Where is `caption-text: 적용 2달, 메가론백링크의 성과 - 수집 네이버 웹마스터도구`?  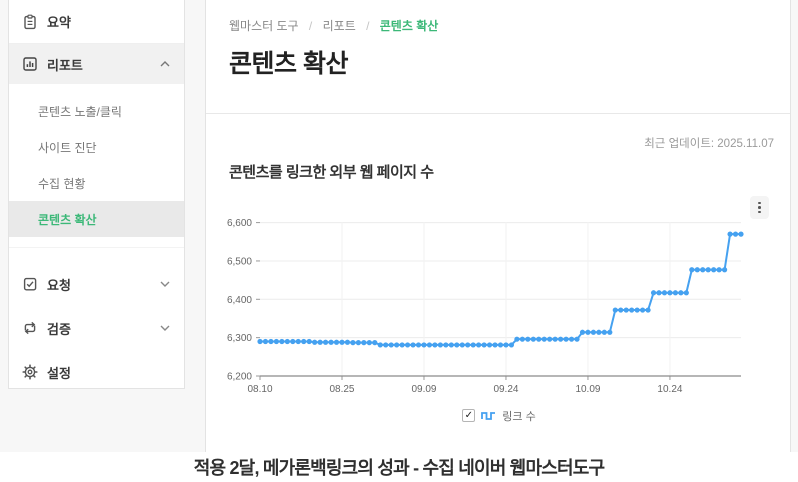 caption-text: 적용 2달, 메가론백링크의 성과 - 수집 네이버 웹마스터도구 is located at coordinates (399, 468).